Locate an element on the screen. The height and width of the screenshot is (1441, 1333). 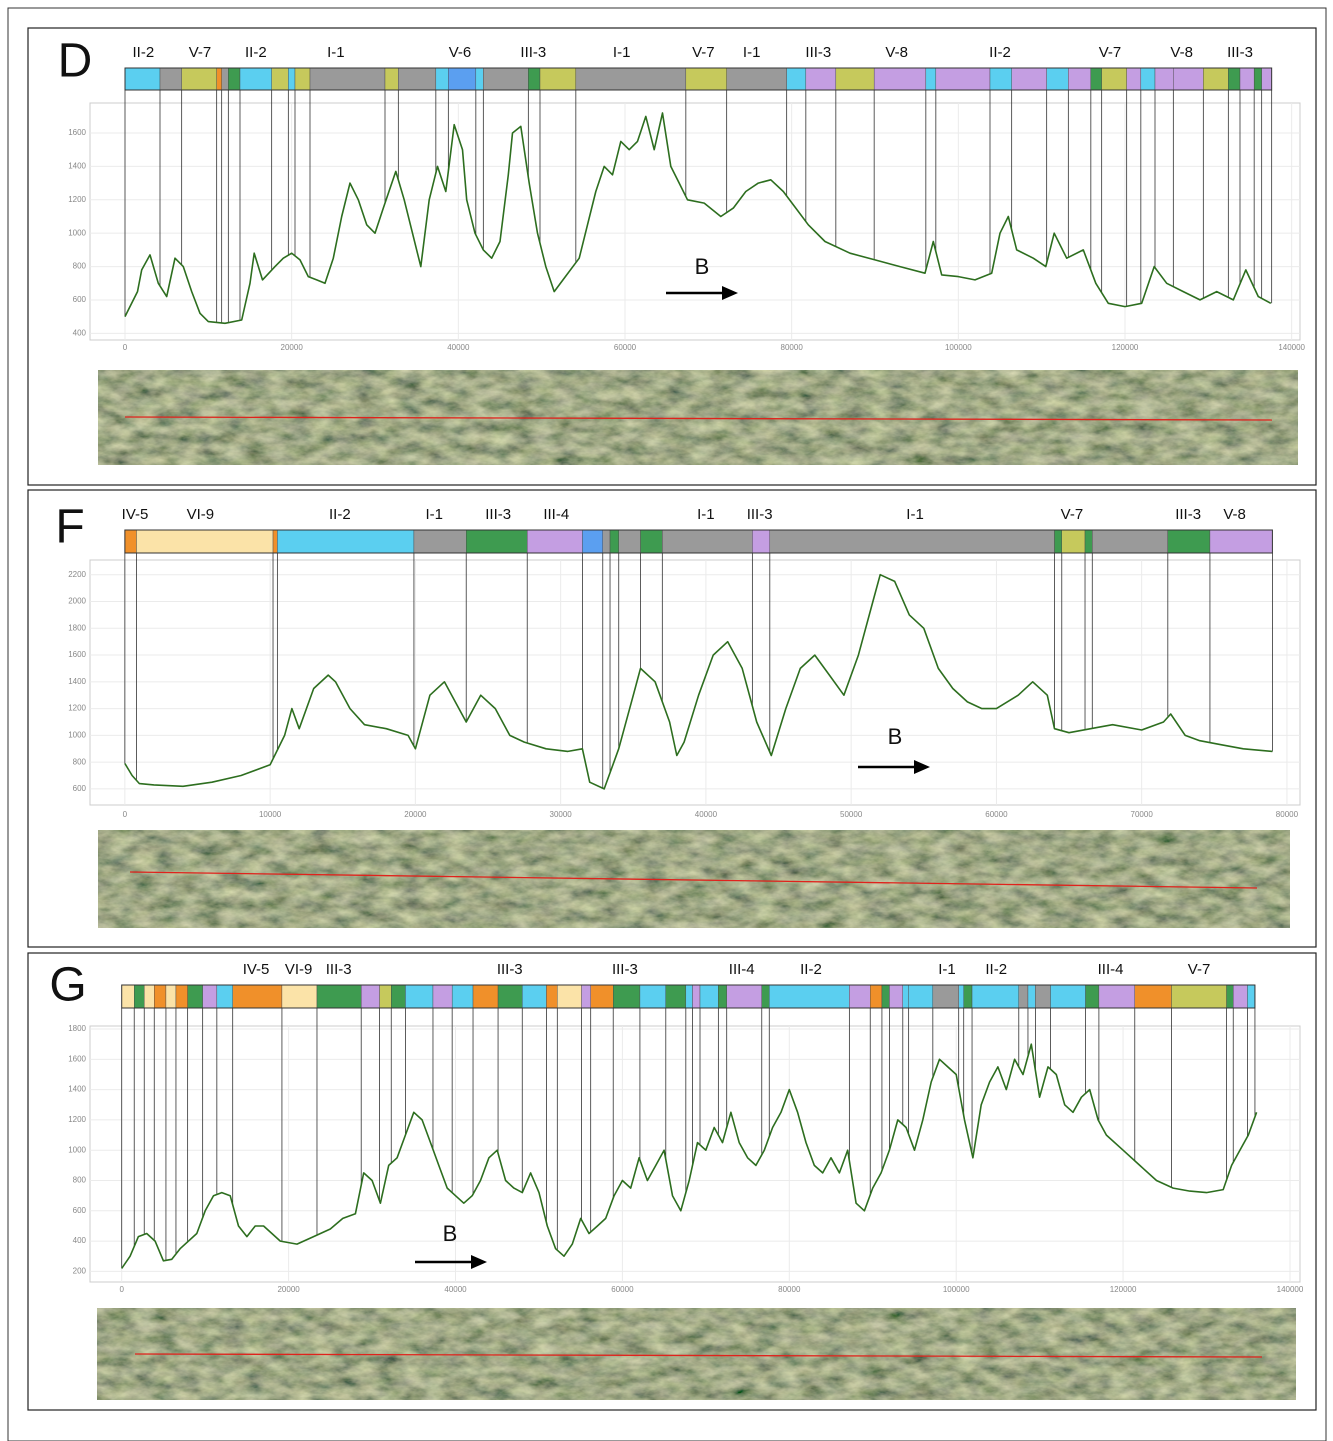
x-tick-label: 60000 is located at coordinates (625, 347).